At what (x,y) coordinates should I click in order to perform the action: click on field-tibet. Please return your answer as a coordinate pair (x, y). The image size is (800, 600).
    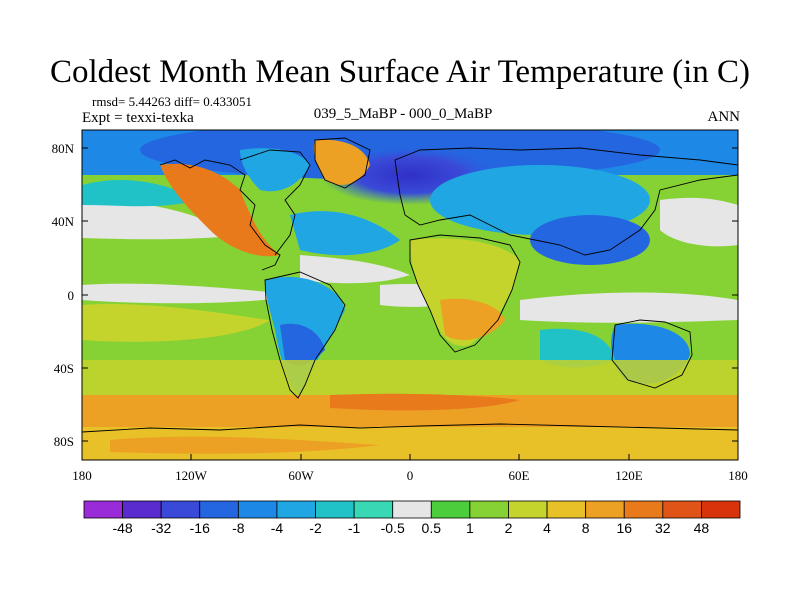
    Looking at the image, I should click on (590, 240).